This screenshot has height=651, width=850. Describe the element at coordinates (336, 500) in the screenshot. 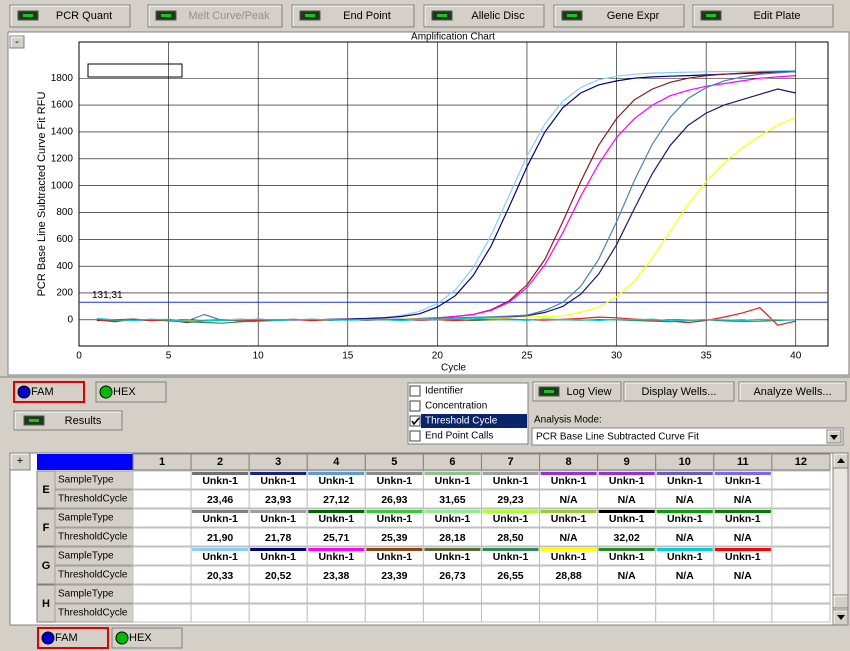

I see `cell-value: 27,12` at that location.